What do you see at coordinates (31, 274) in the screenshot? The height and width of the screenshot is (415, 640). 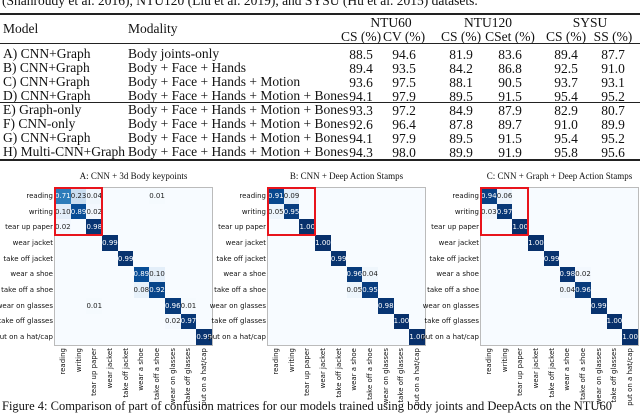 I see `y-tick-label: wear a shoe` at bounding box center [31, 274].